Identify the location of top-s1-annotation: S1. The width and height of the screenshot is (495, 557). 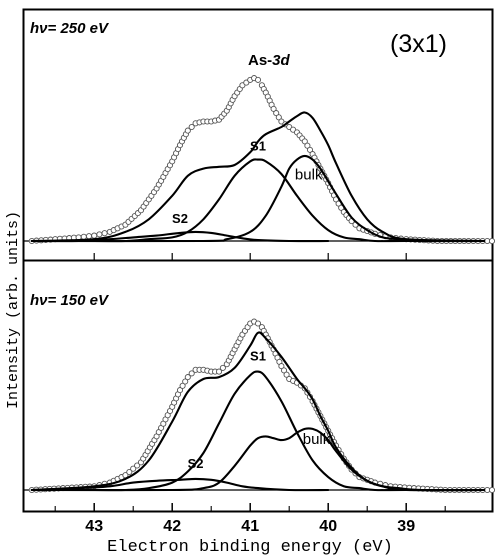
(258, 146).